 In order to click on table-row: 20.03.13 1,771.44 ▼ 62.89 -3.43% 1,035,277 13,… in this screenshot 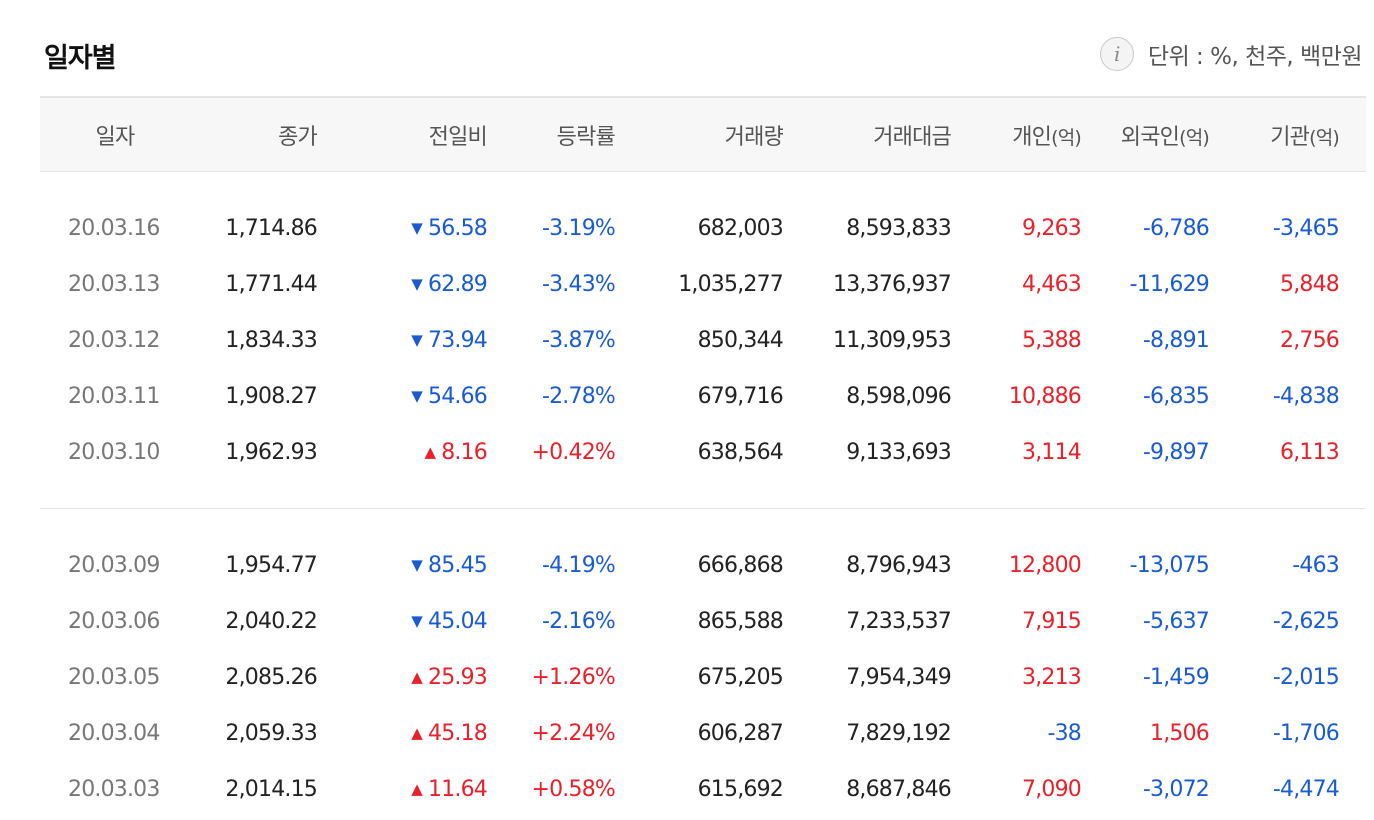, I will do `click(703, 284)`.